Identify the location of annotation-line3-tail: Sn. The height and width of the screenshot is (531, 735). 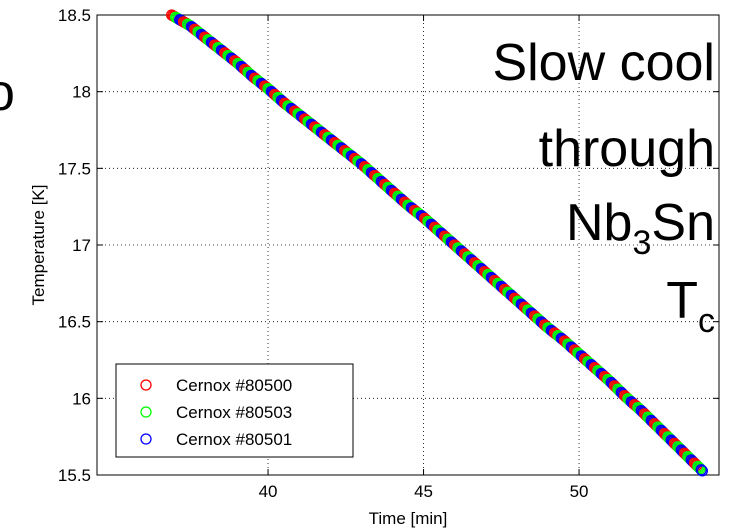
(683, 223).